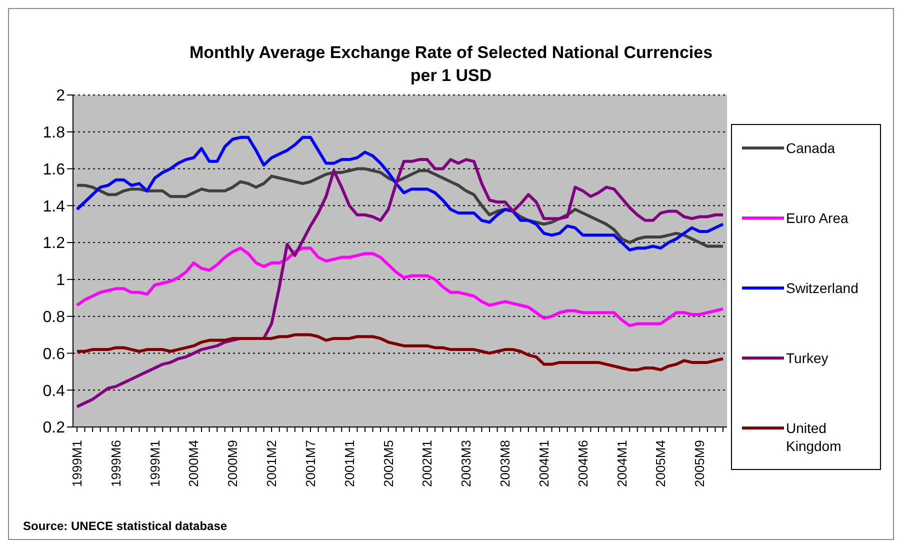 The height and width of the screenshot is (550, 904). I want to click on x-tick-label: 2005M4, so click(660, 463).